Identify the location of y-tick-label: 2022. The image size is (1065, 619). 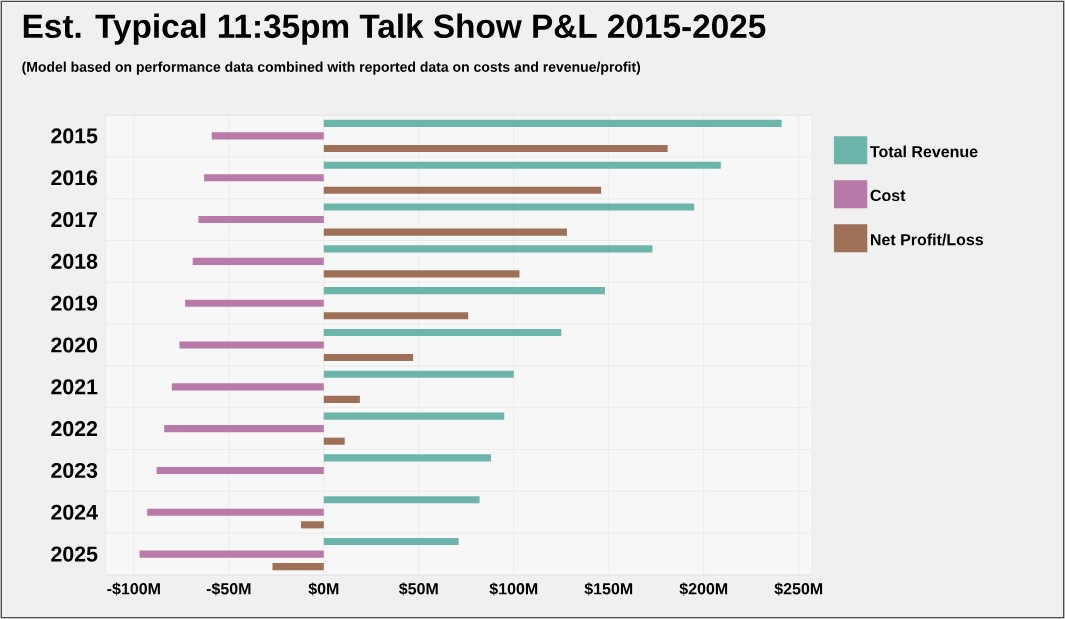
(74, 429).